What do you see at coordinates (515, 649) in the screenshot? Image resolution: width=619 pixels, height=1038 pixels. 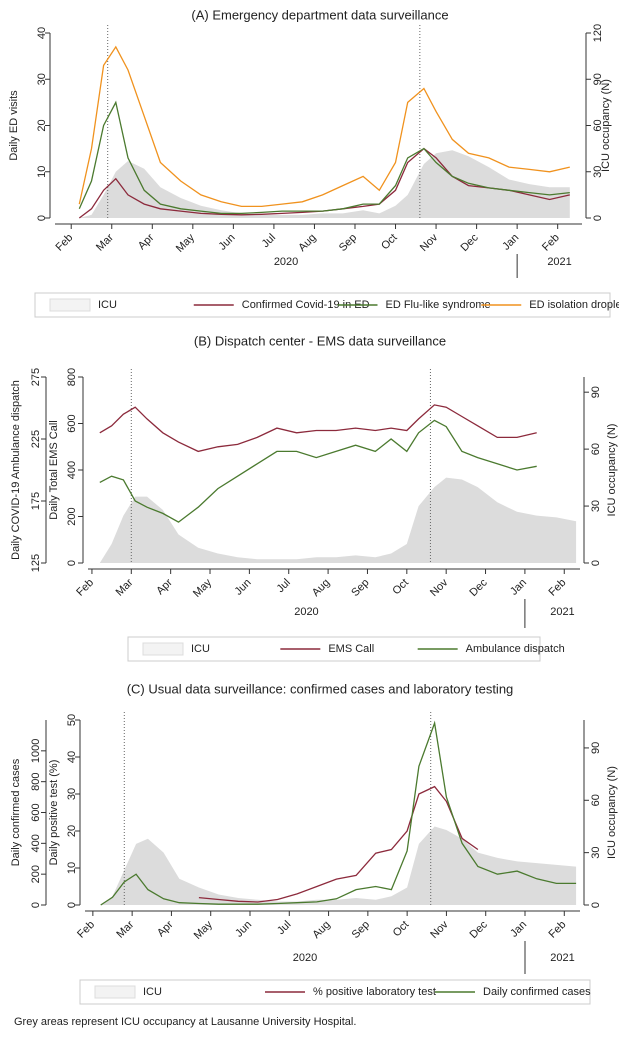 I see `legend-label: Ambulance dispatch` at bounding box center [515, 649].